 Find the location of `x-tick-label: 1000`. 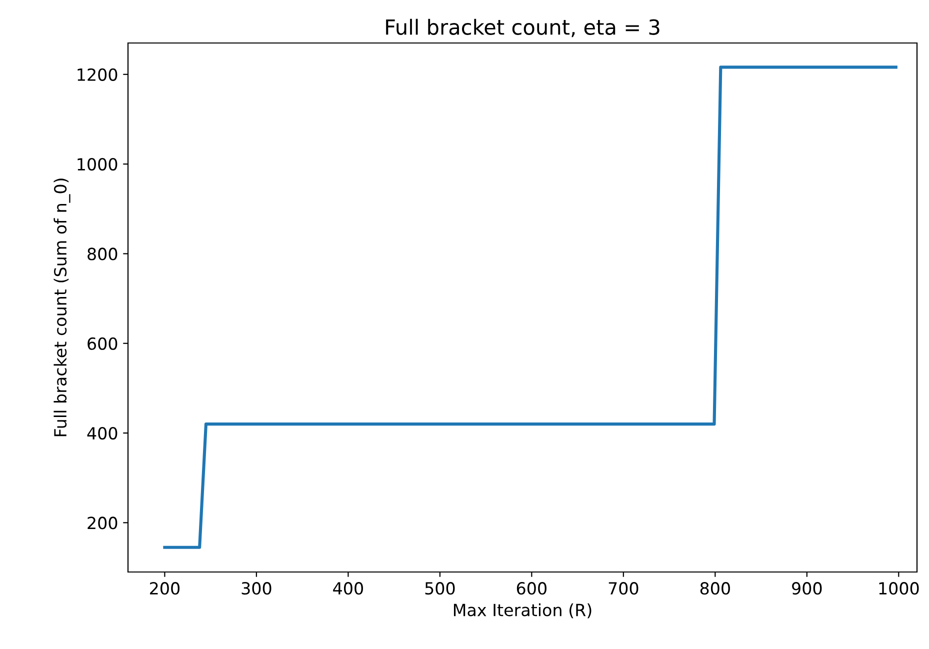

x-tick-label: 1000 is located at coordinates (899, 588).